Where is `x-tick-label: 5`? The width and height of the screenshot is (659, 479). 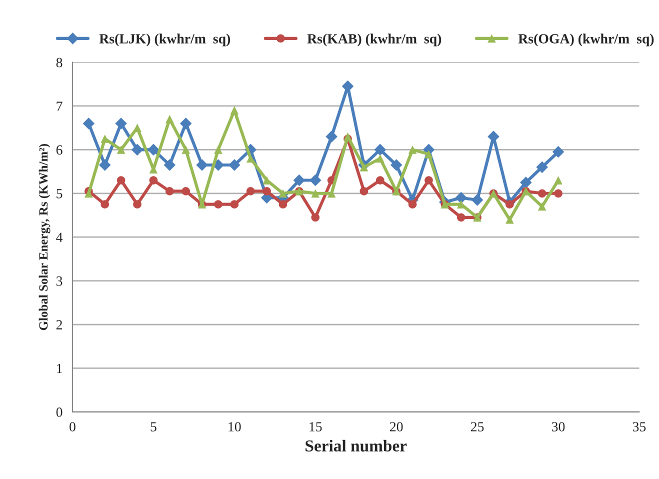
x-tick-label: 5 is located at coordinates (153, 427).